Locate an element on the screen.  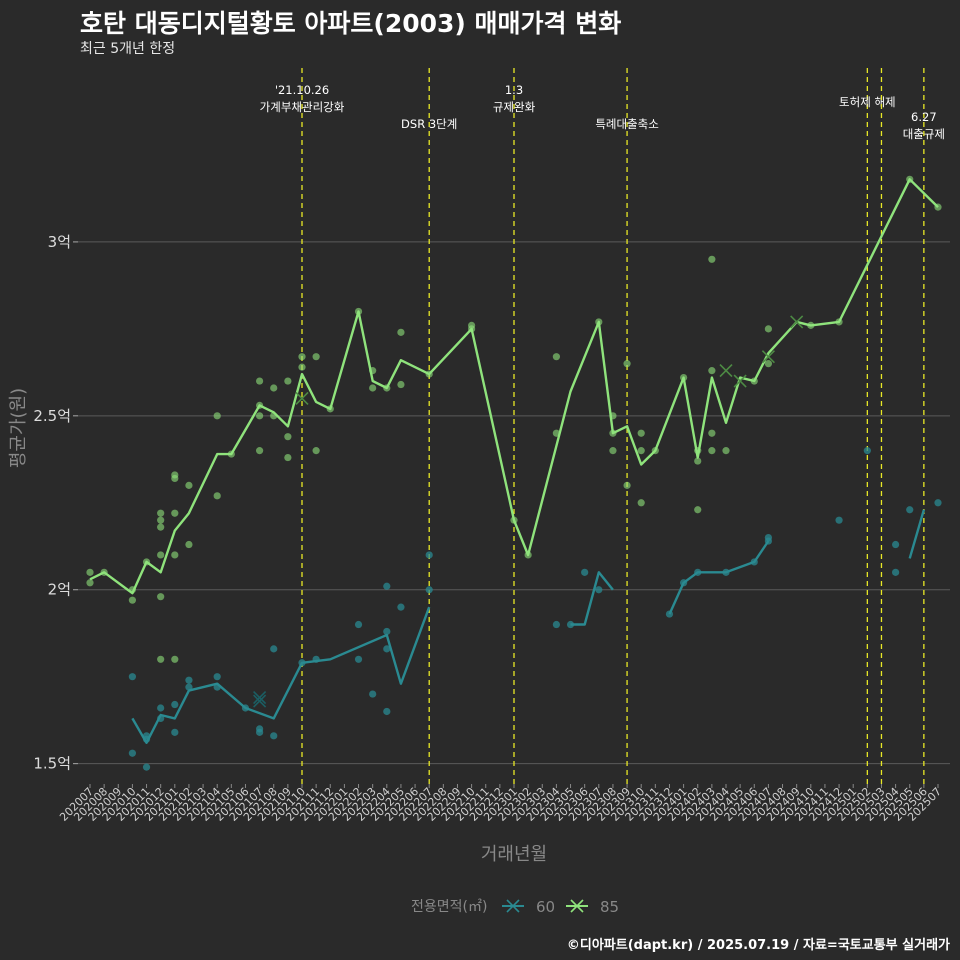
y-tick-label: 2억 is located at coordinates (59, 590).